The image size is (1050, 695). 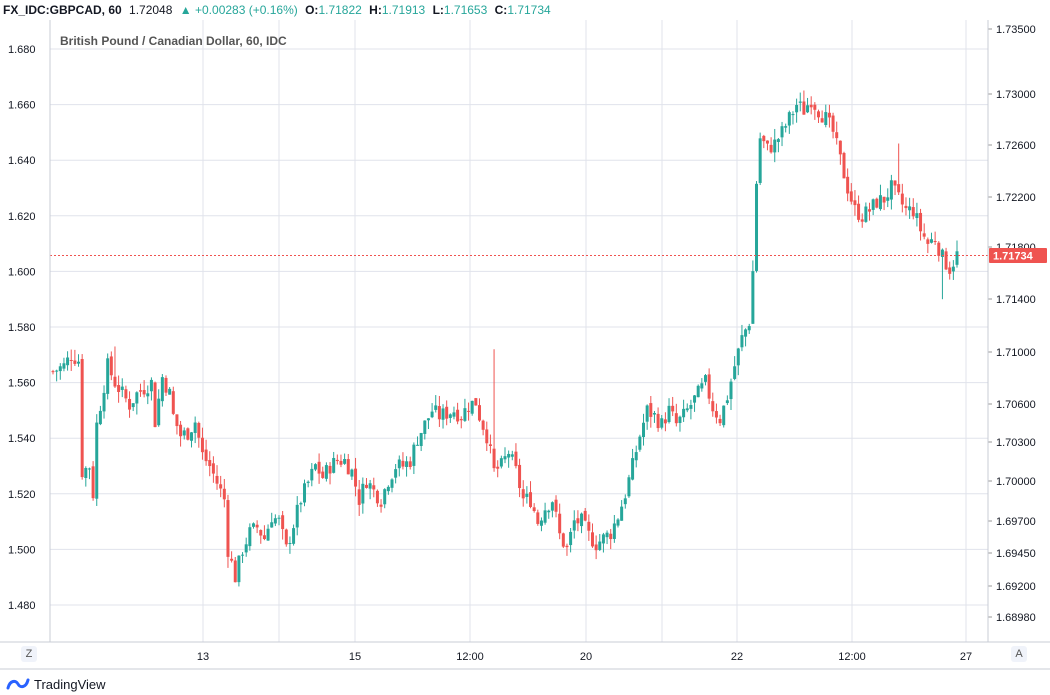 What do you see at coordinates (529, 10) in the screenshot?
I see `close-value: 1.71734` at bounding box center [529, 10].